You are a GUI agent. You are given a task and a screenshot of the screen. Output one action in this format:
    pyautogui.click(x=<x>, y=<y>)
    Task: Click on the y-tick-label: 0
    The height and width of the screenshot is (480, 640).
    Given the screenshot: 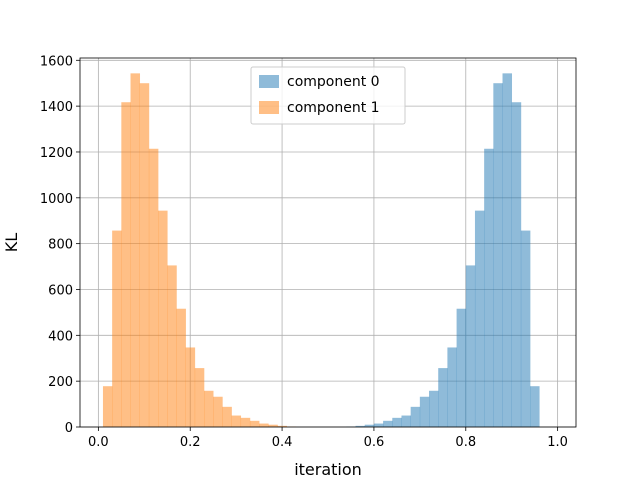 What is the action you would take?
    pyautogui.click(x=69, y=428)
    